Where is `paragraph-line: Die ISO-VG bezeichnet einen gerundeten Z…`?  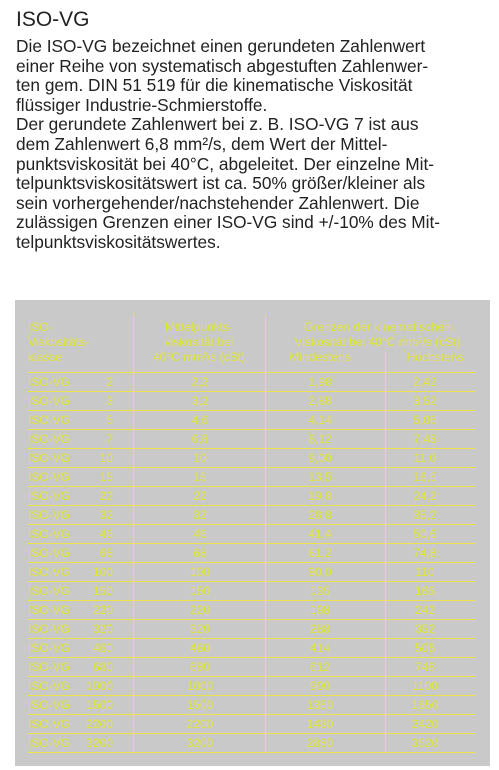
paragraph-line: Die ISO-VG bezeichnet einen gerundeten Z… is located at coordinates (221, 46).